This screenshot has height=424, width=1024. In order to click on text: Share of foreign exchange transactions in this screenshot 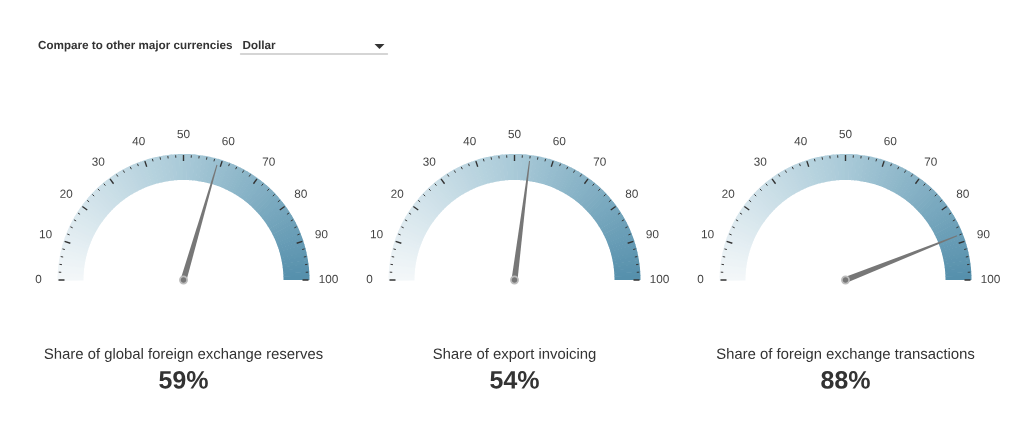, I will do `click(845, 355)`.